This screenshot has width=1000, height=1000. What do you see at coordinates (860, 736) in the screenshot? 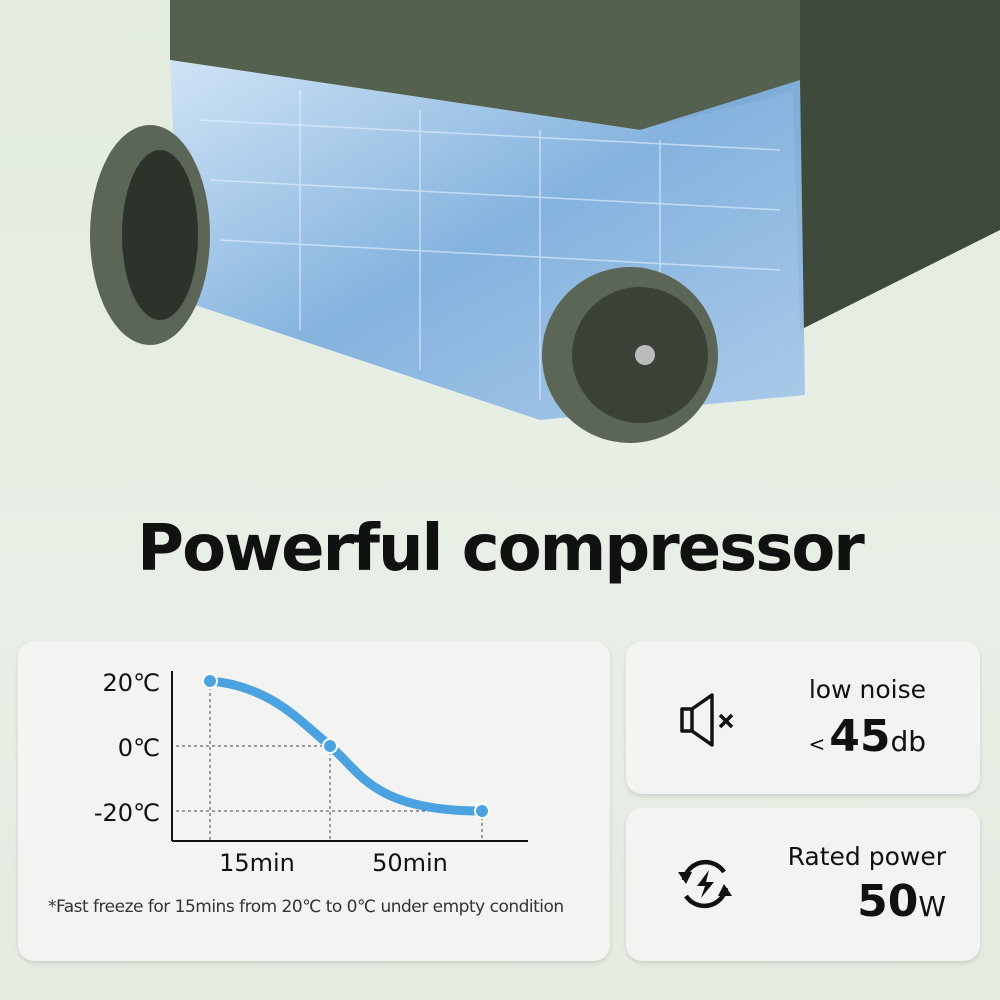
I see `noise-number: 45` at bounding box center [860, 736].